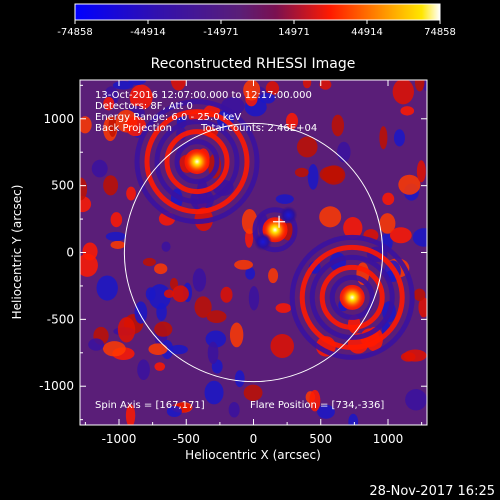 The width and height of the screenshot is (500, 500). I want to click on annotation-flare-position: Flare Position = [734,-336], so click(317, 405).